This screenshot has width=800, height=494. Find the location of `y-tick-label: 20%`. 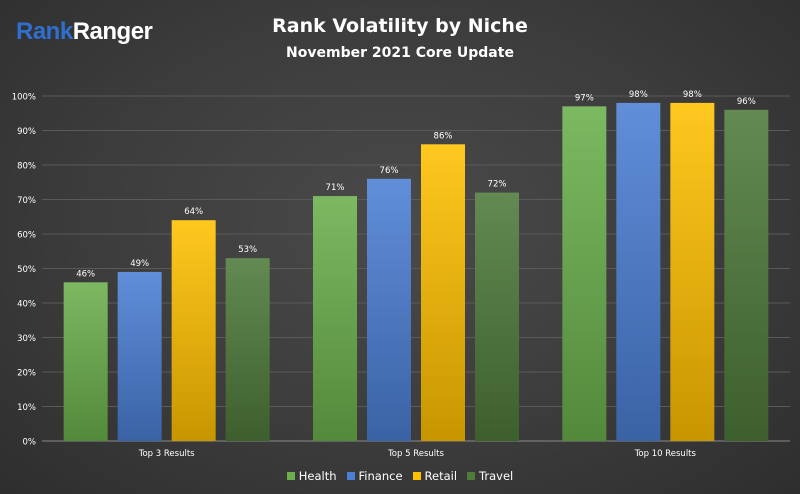

y-tick-label: 20% is located at coordinates (26, 374).